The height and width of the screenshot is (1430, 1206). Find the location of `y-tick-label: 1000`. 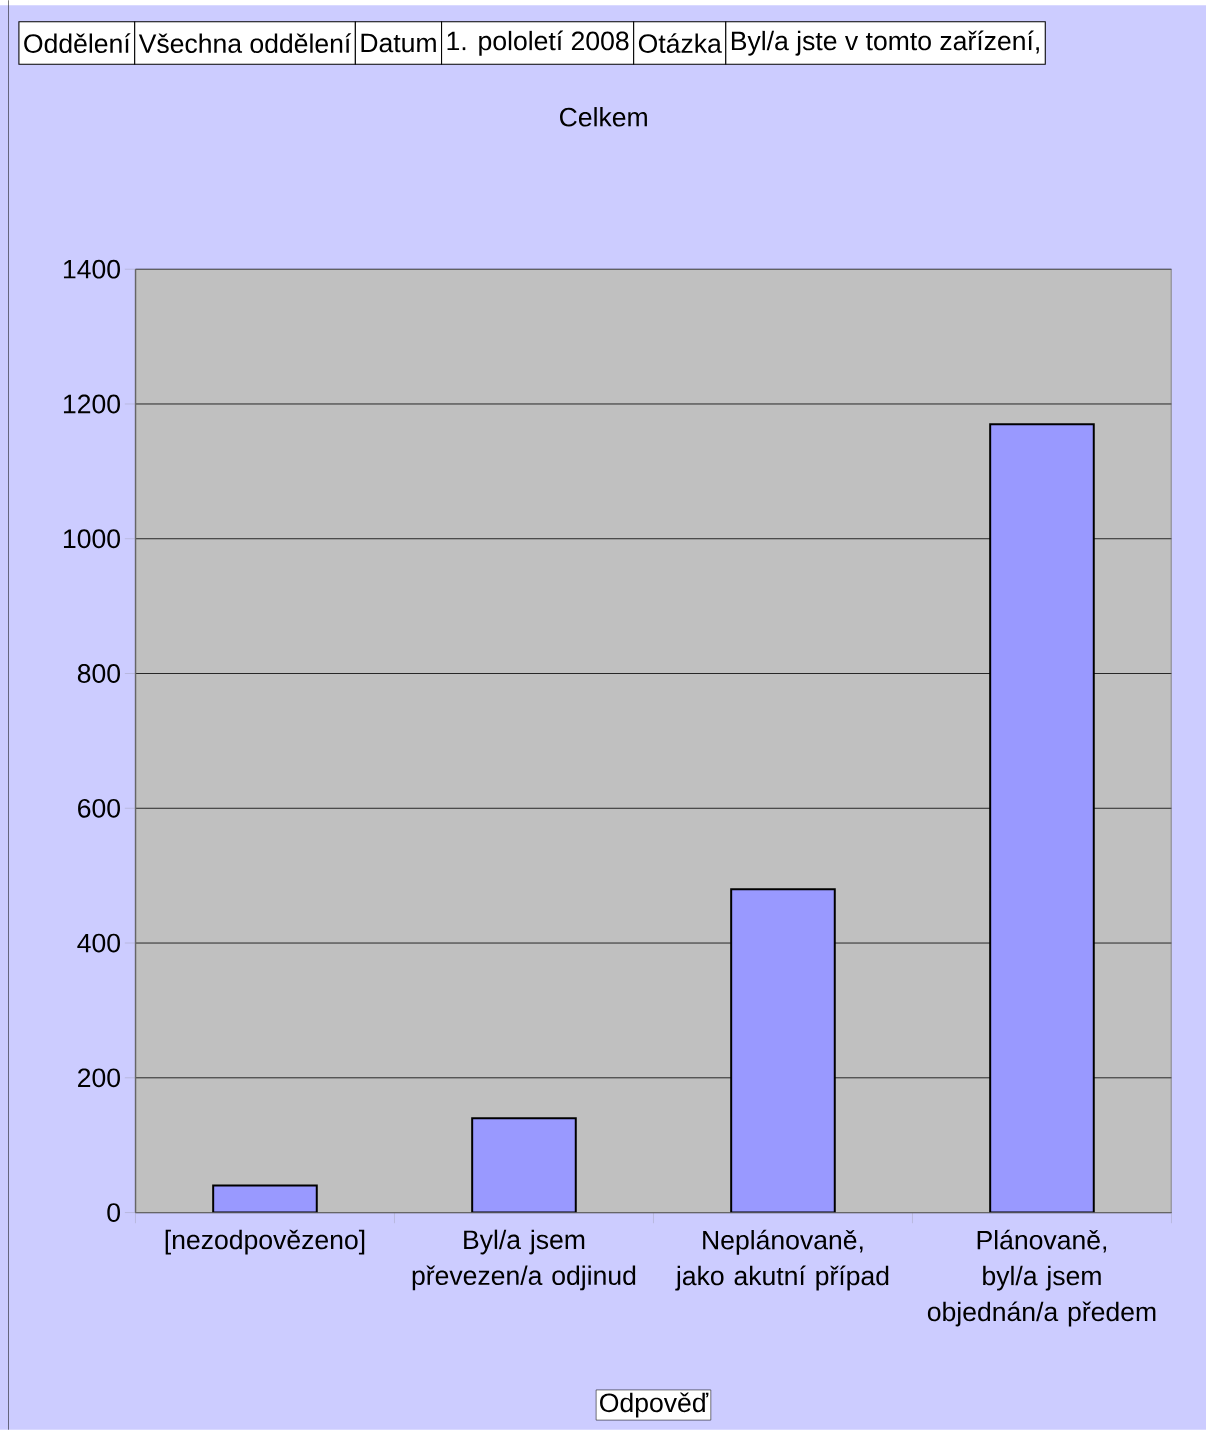

y-tick-label: 1000 is located at coordinates (91, 539).